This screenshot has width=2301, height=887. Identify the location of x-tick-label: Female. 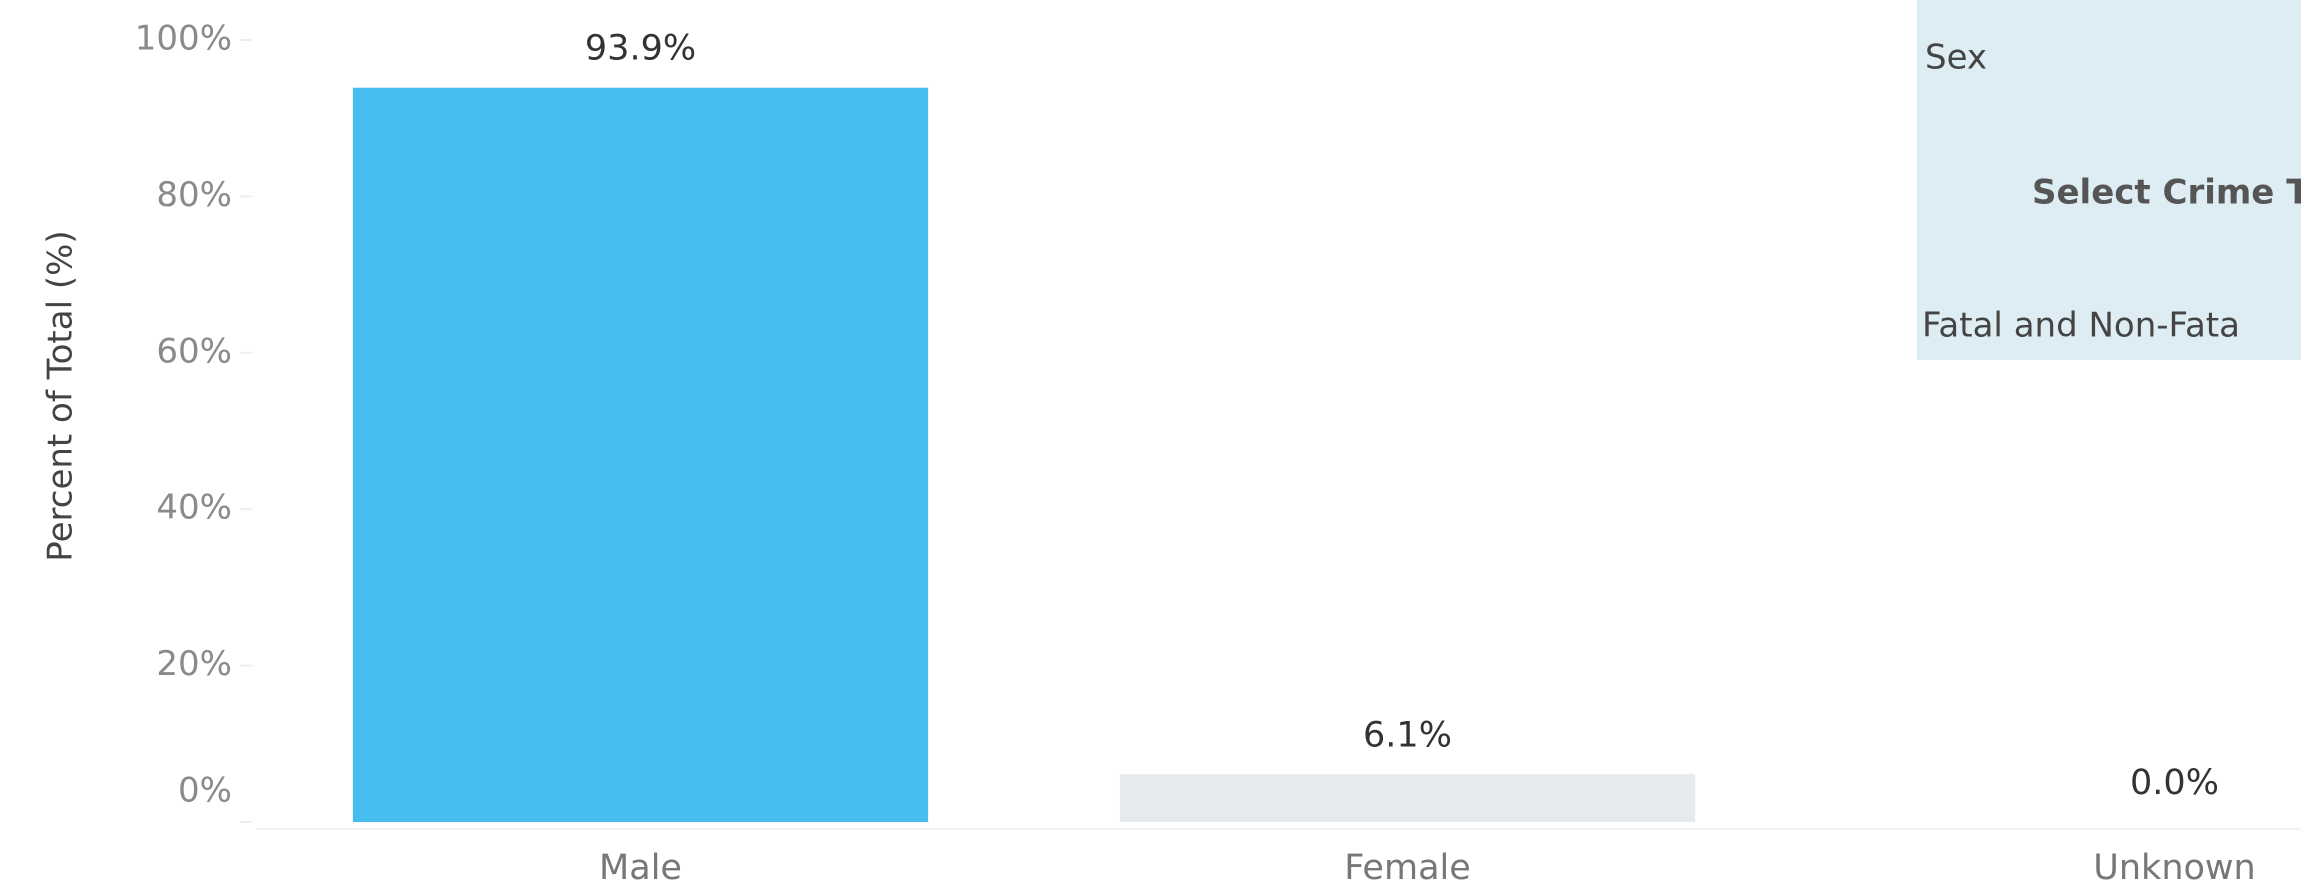
(1407, 867).